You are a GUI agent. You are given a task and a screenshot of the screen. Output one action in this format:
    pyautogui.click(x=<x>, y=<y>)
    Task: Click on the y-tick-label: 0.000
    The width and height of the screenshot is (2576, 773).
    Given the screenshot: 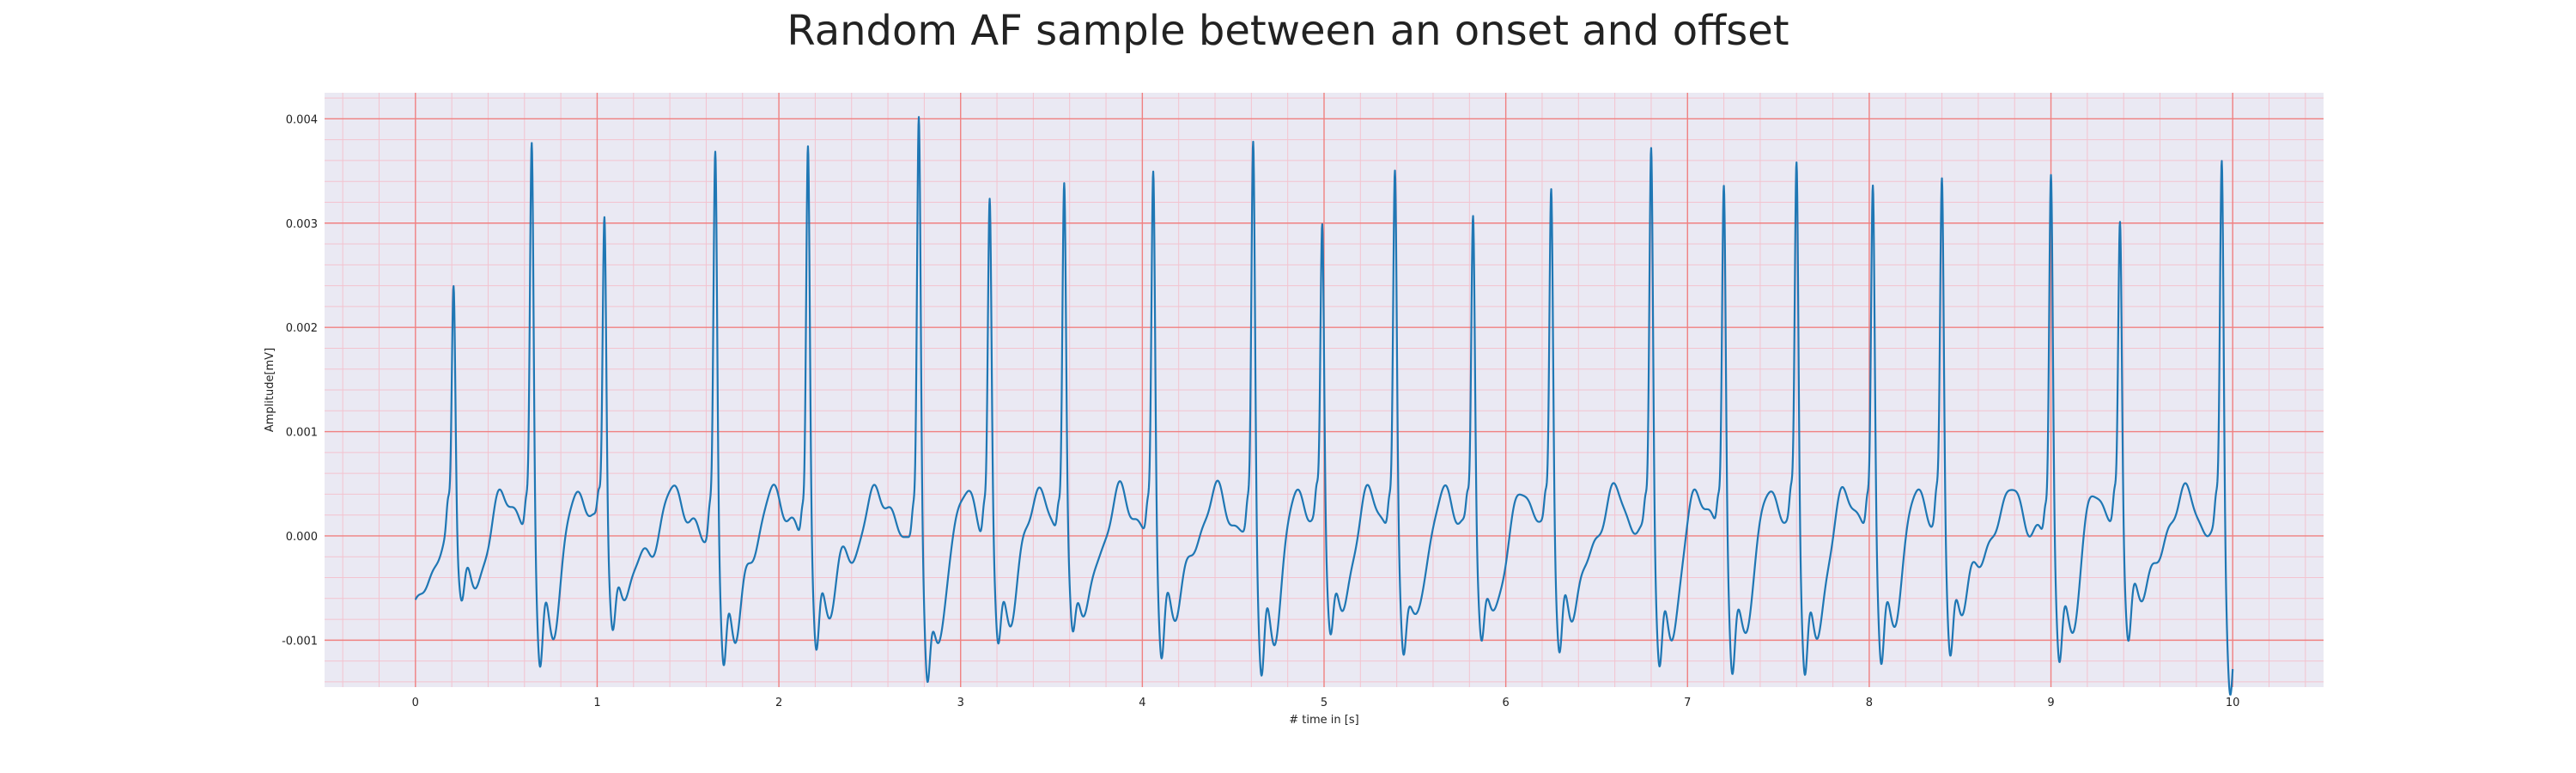 What is the action you would take?
    pyautogui.click(x=302, y=537)
    